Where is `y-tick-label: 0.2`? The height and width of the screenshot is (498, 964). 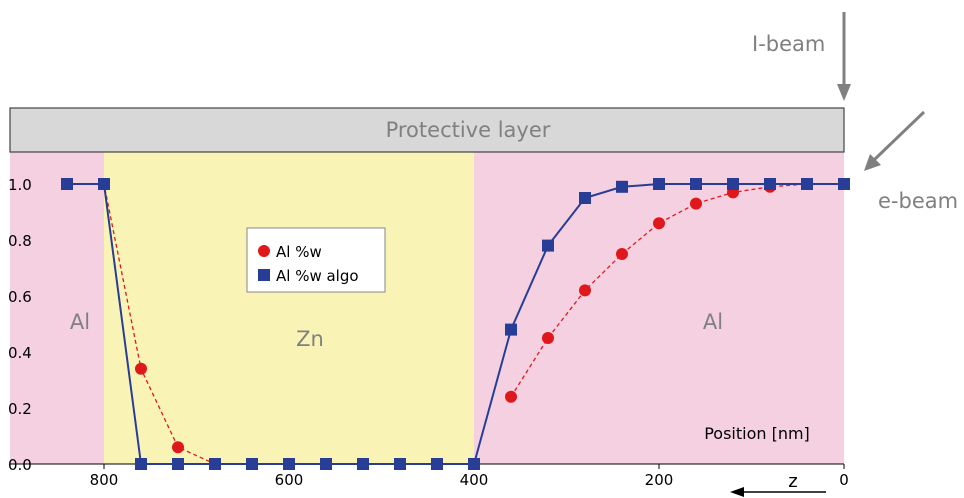 y-tick-label: 0.2 is located at coordinates (20, 409).